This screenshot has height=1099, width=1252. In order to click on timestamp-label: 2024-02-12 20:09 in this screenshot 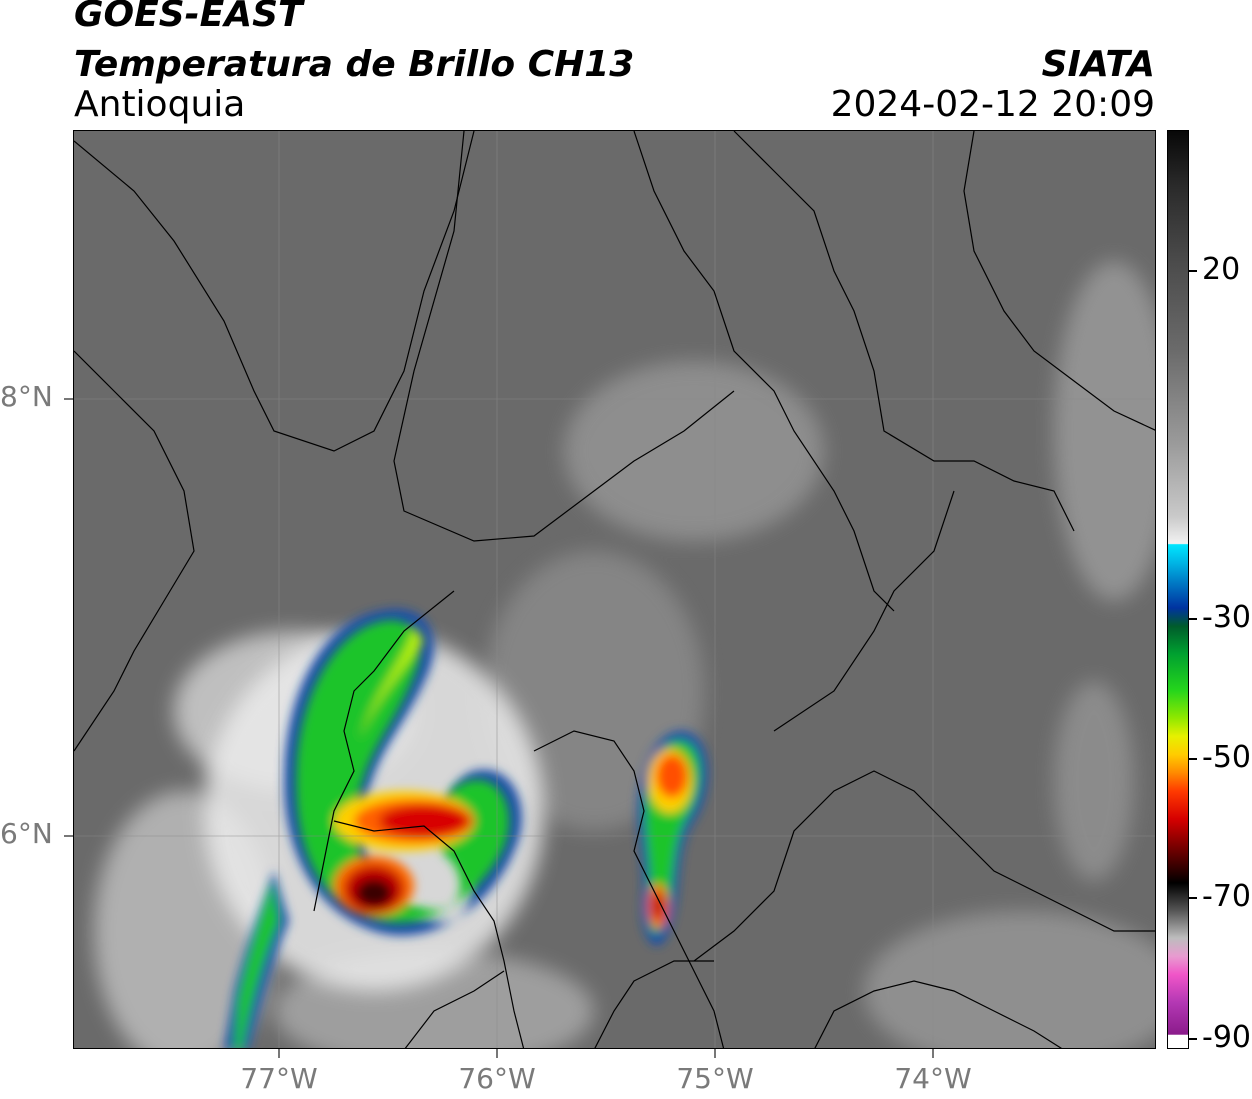, I will do `click(992, 104)`.